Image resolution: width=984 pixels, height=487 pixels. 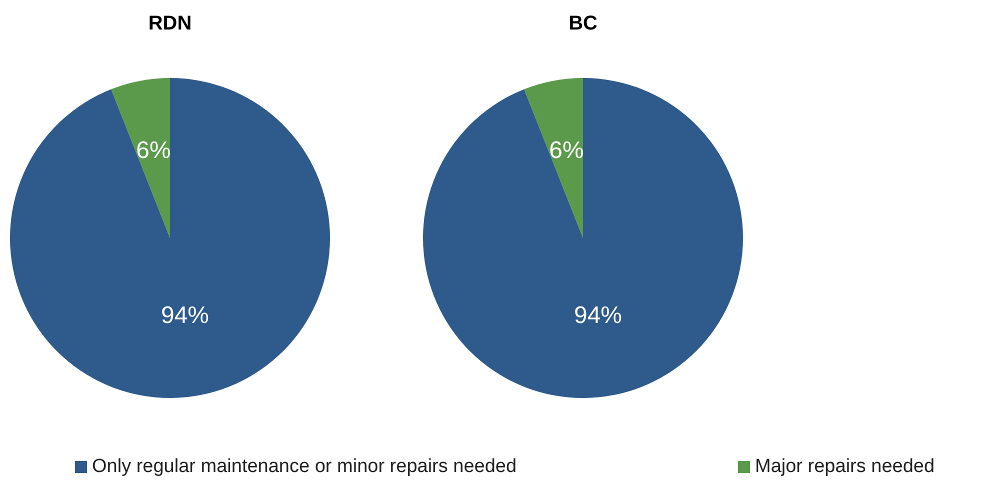 I want to click on chart-title: RDN, so click(x=170, y=23).